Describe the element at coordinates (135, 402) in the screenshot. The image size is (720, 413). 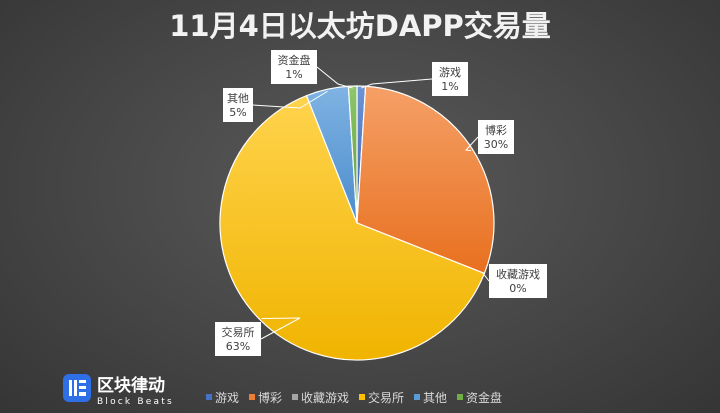
I see `brand-subtitle: Block Beats` at that location.